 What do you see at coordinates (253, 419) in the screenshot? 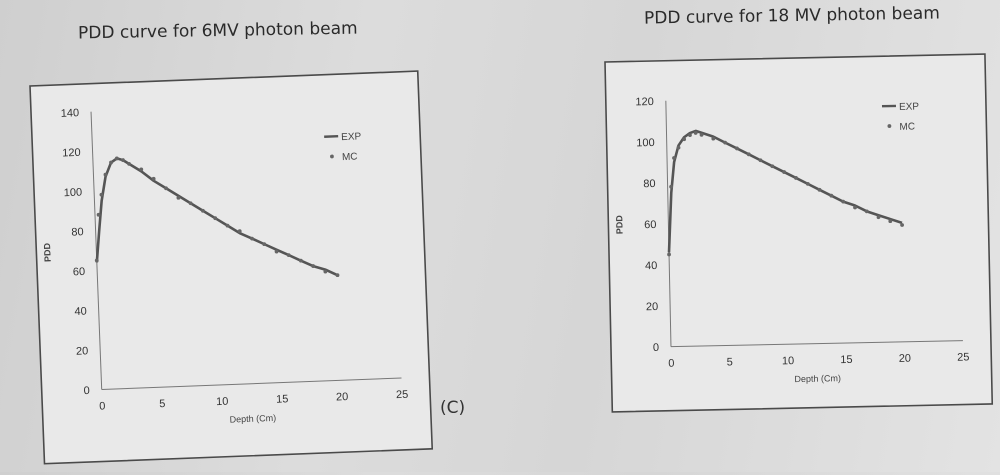
I see `pdd-6mv-x-axis-label: Depth (Cm)` at bounding box center [253, 419].